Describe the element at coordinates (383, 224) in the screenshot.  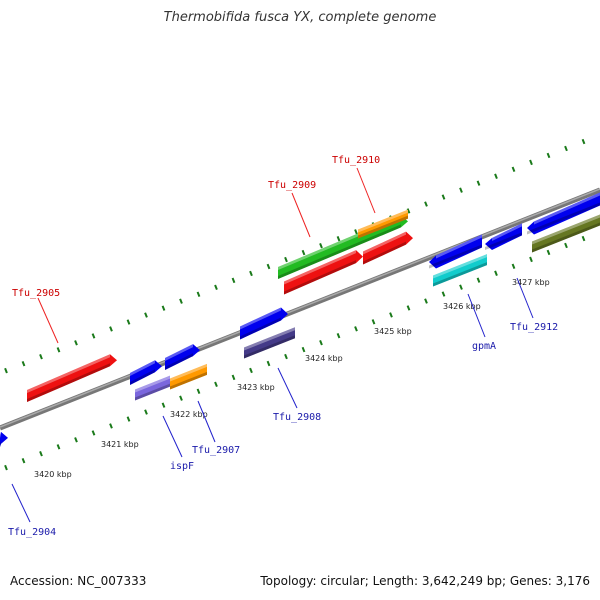
I see `gene-tfu-2910-product` at that location.